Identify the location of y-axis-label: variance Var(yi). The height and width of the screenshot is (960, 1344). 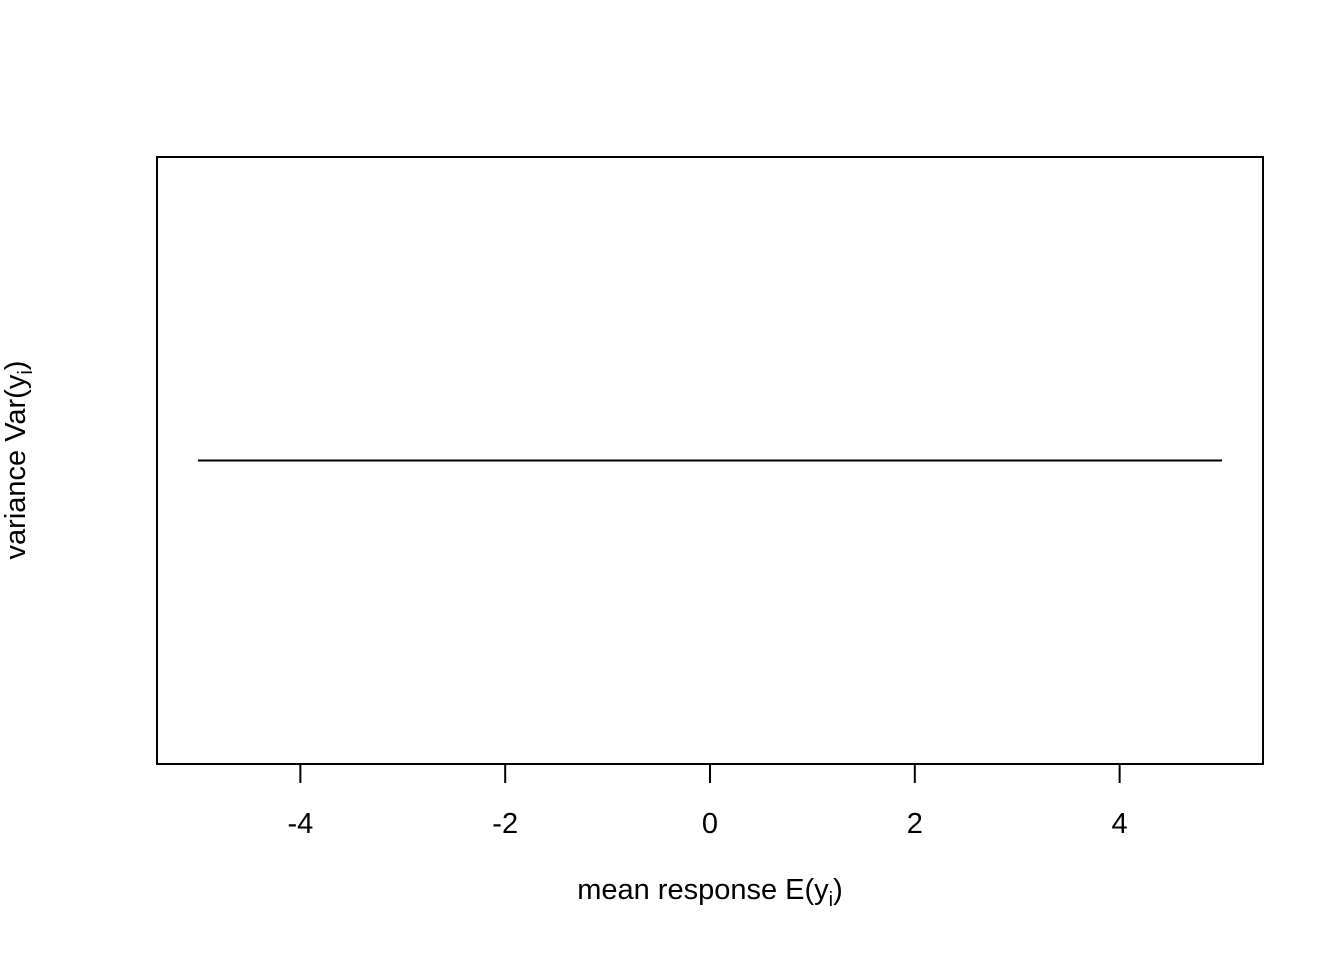
(18, 460).